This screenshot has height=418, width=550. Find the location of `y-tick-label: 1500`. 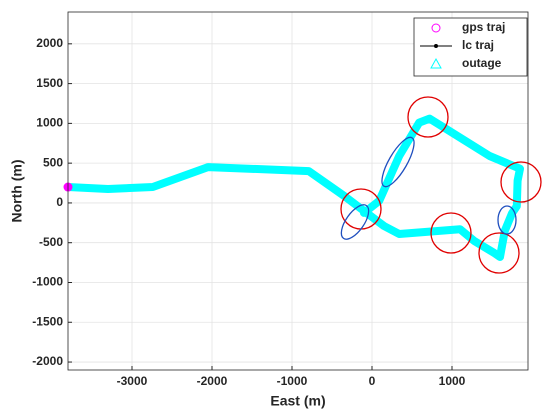

y-tick-label: 1500 is located at coordinates (49, 83).